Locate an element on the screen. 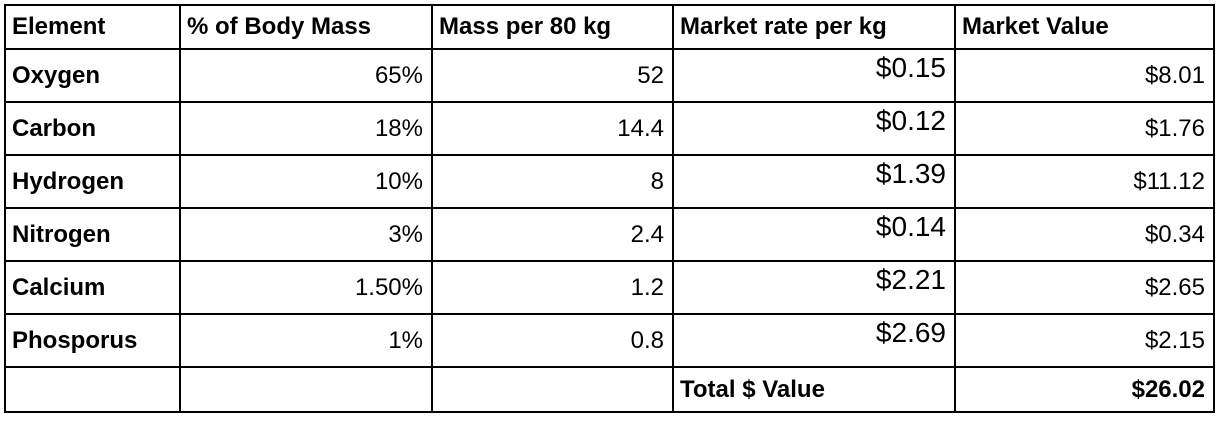  table-row: Hydrogen 10% 8 $1.39 $11.12 is located at coordinates (609, 181).